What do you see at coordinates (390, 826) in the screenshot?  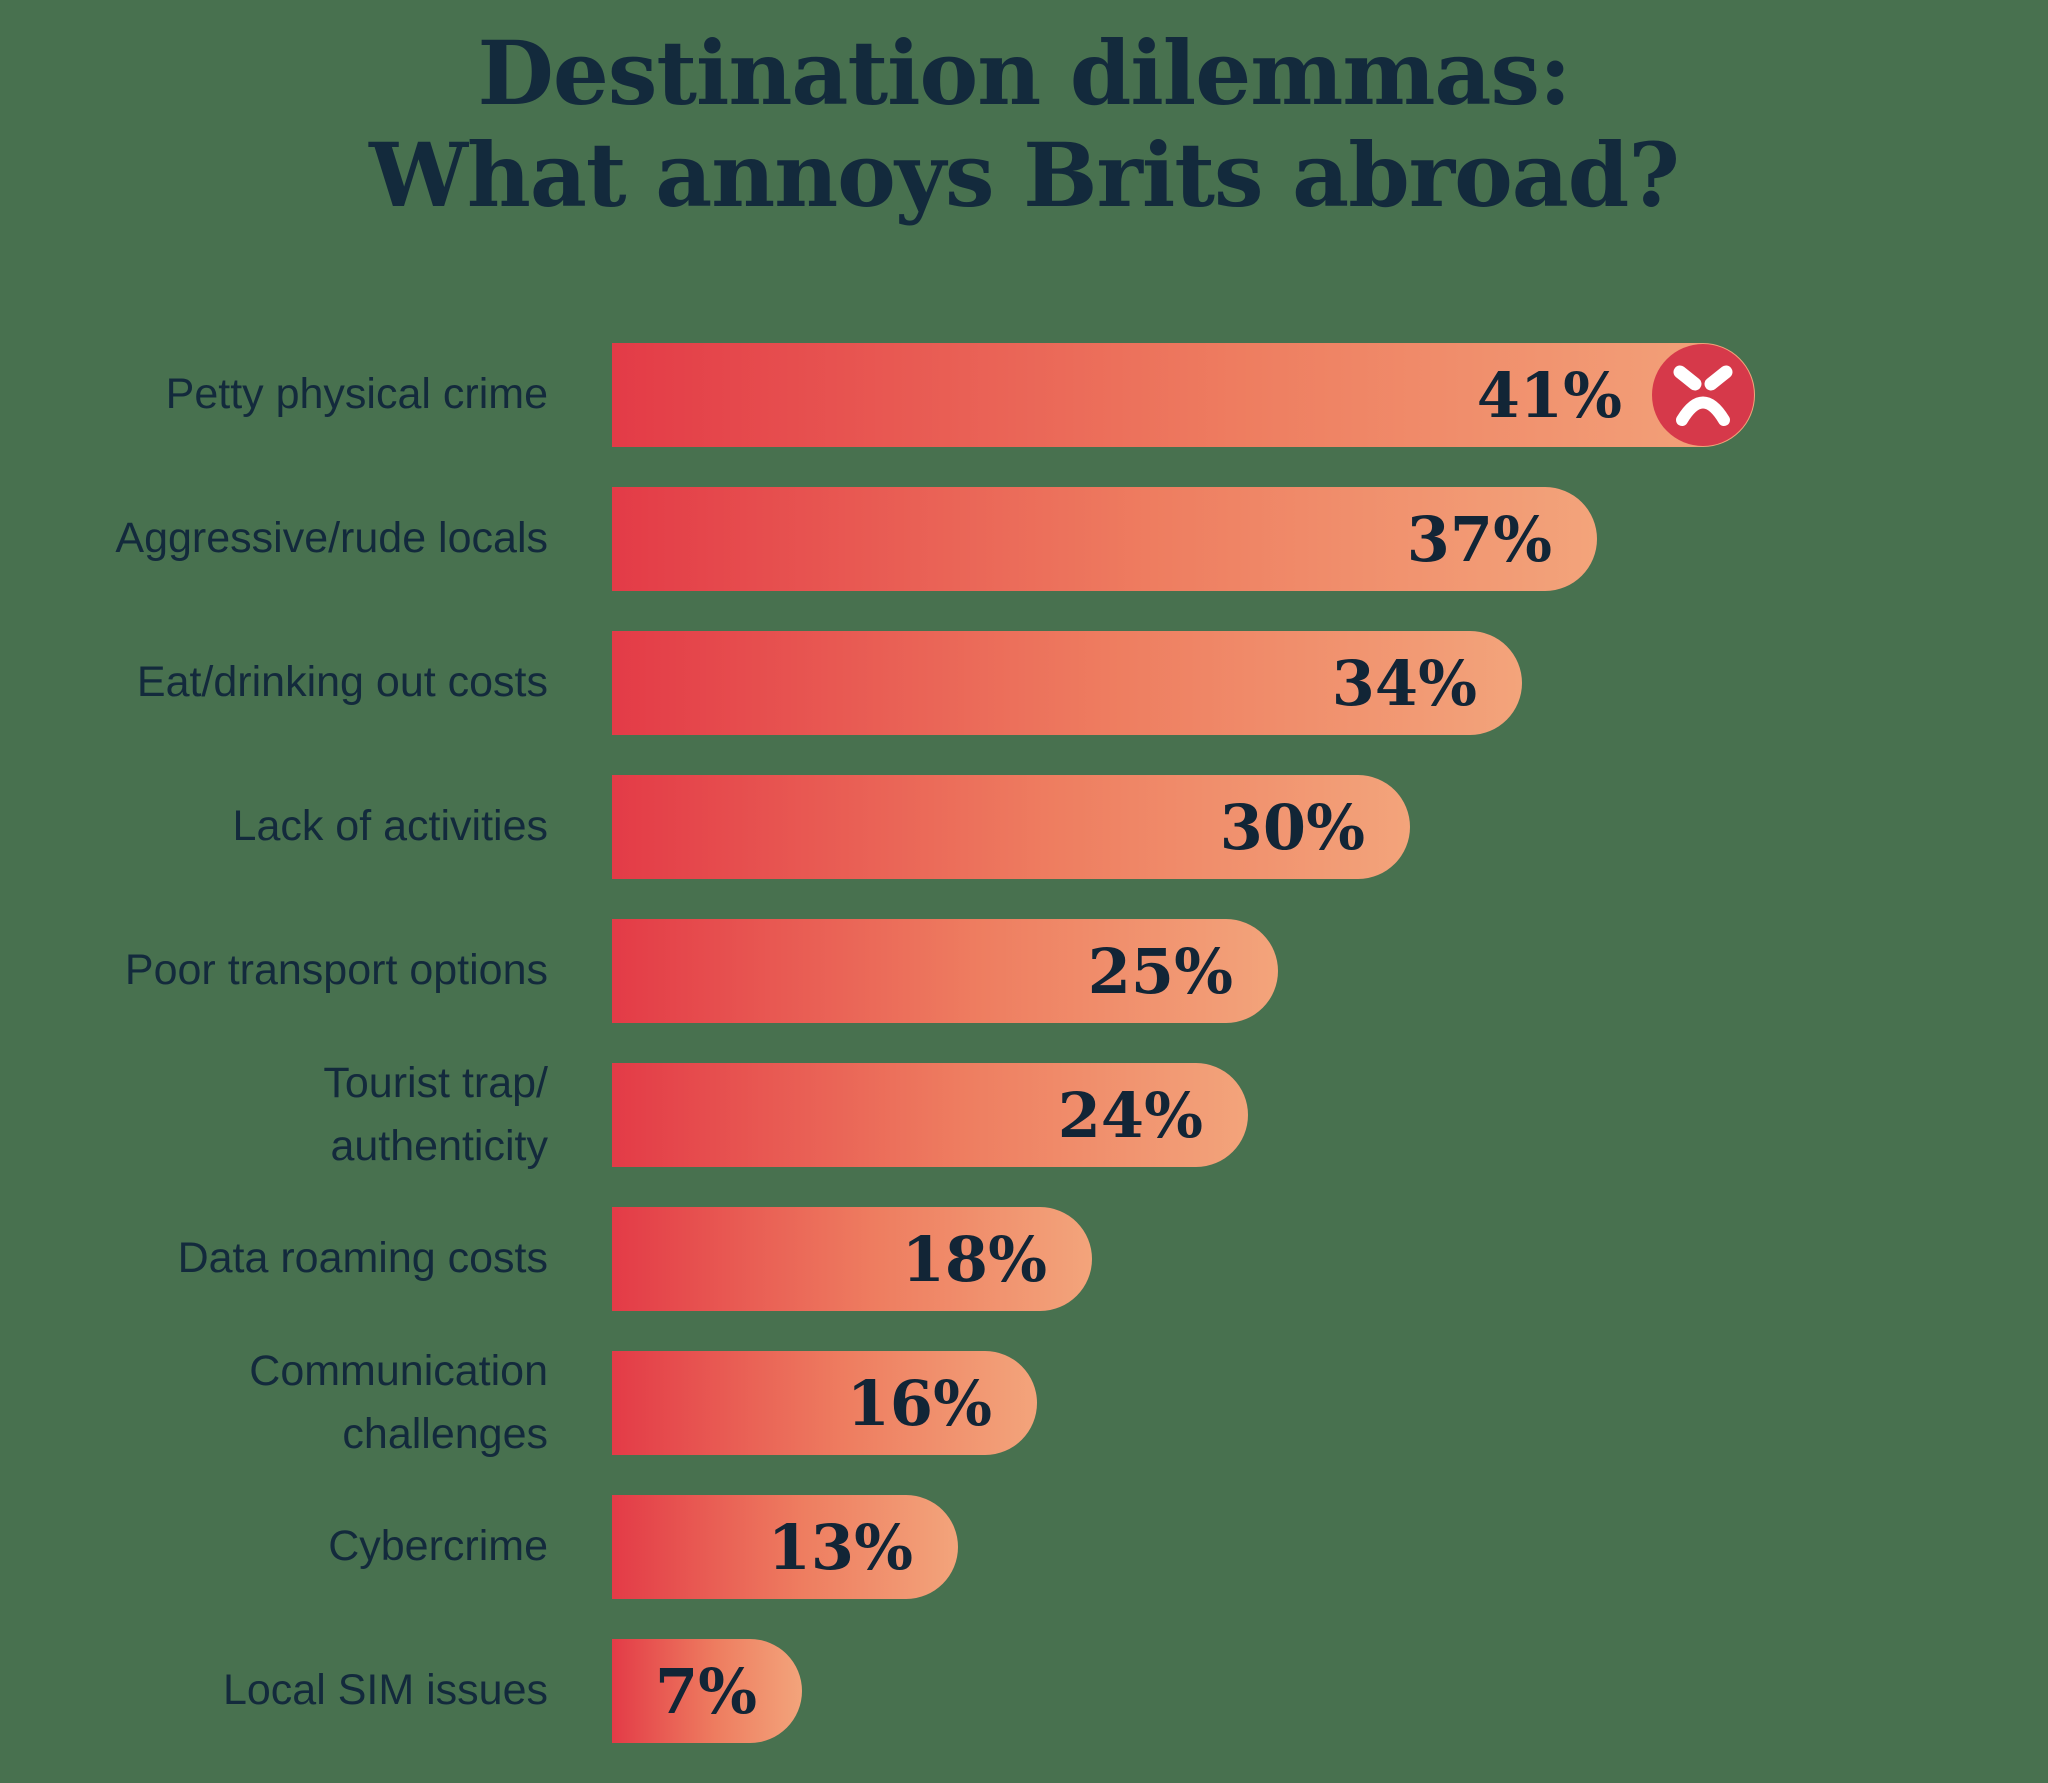 I see `category-label: Lack of activities` at bounding box center [390, 826].